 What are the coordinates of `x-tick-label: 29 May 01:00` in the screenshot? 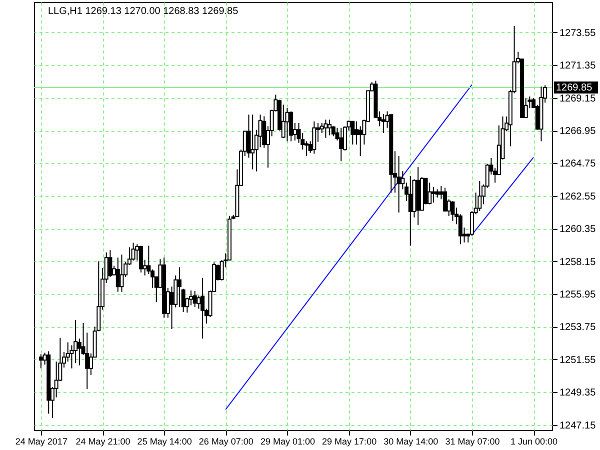 It's located at (287, 441).